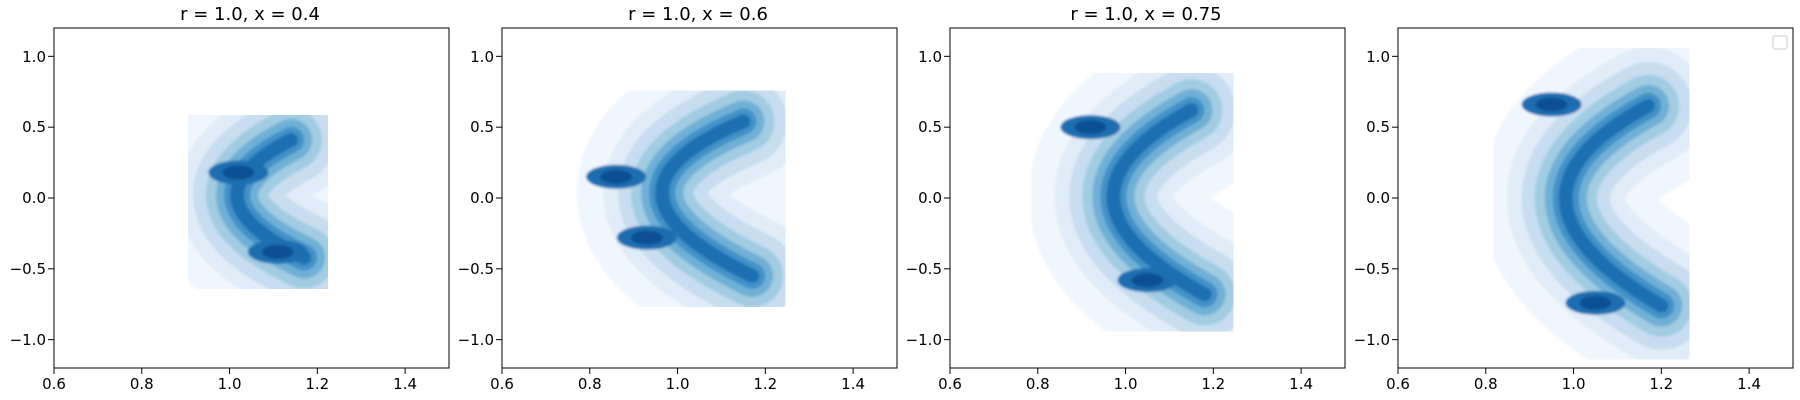 The image size is (1800, 400). What do you see at coordinates (930, 127) in the screenshot?
I see `subplot-3-ytick-label: 0.5` at bounding box center [930, 127].